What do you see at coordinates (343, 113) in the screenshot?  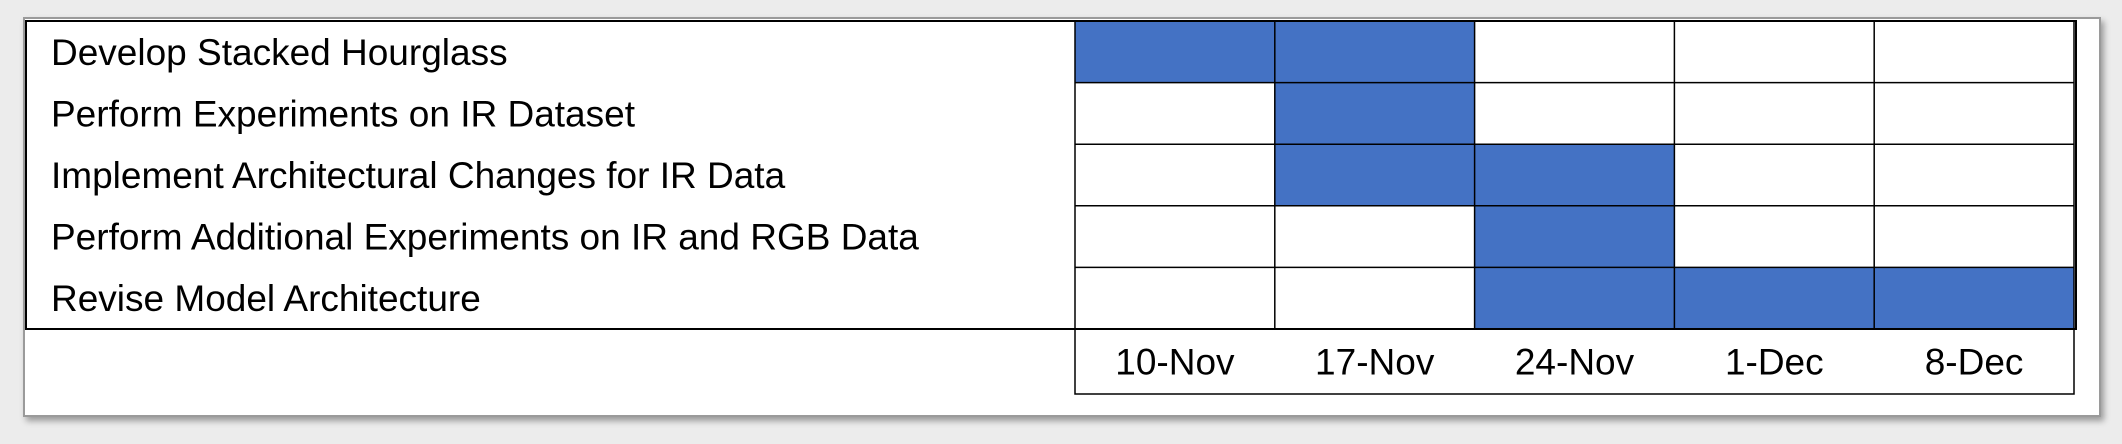 I see `task-label: Perform Experiments on IR Dataset` at bounding box center [343, 113].